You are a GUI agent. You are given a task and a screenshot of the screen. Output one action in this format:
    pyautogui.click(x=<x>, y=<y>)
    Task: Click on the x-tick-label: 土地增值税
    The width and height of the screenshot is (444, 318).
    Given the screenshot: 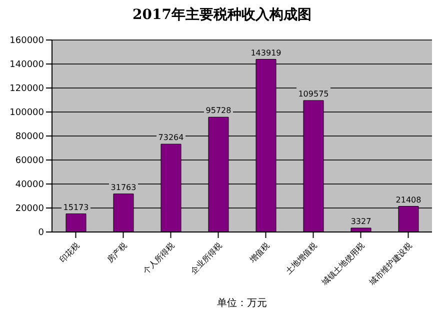 What is the action you would take?
    pyautogui.click(x=301, y=258)
    